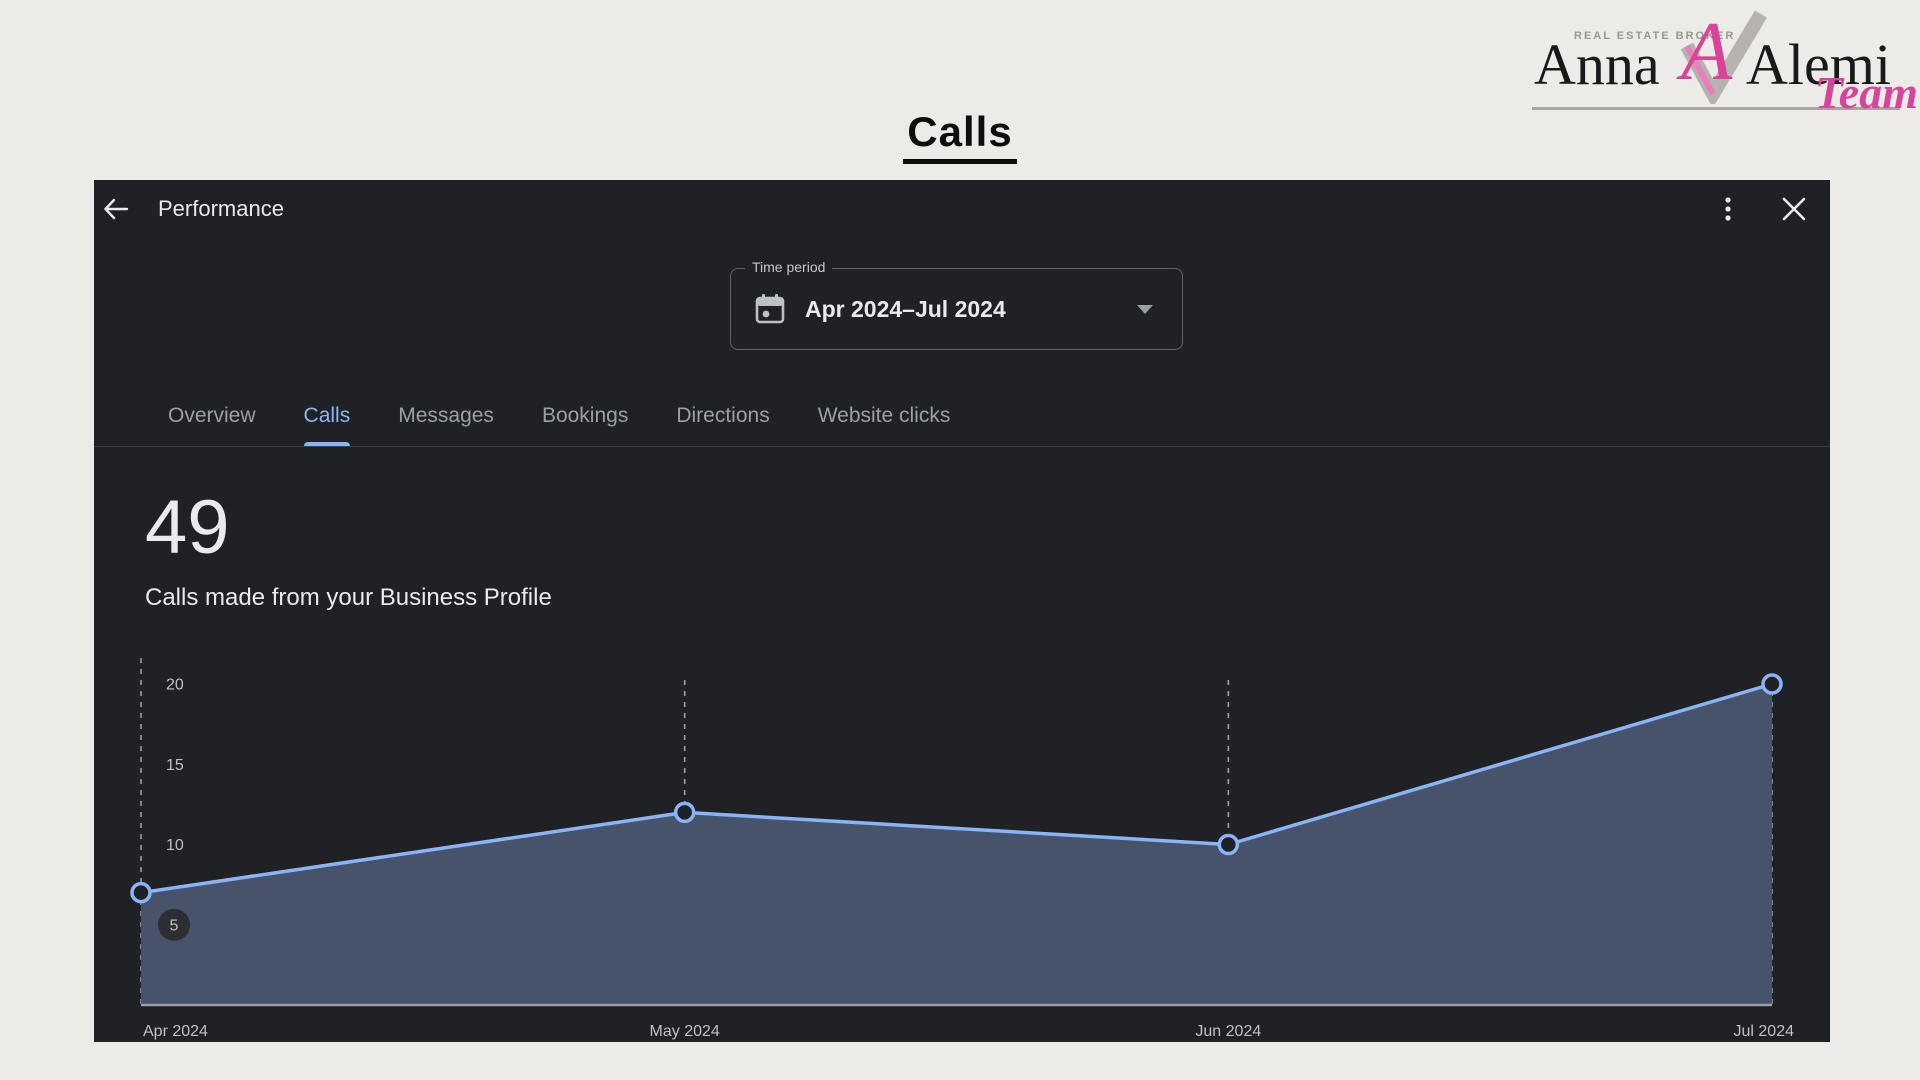 The height and width of the screenshot is (1080, 1920). I want to click on ytick-badge, so click(174, 924).